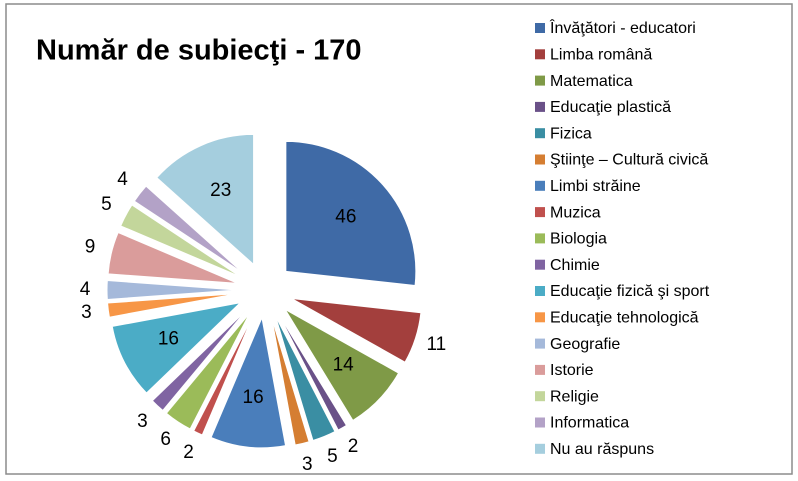 Image resolution: width=798 pixels, height=481 pixels. What do you see at coordinates (574, 396) in the screenshot?
I see `legend-label: Religie` at bounding box center [574, 396].